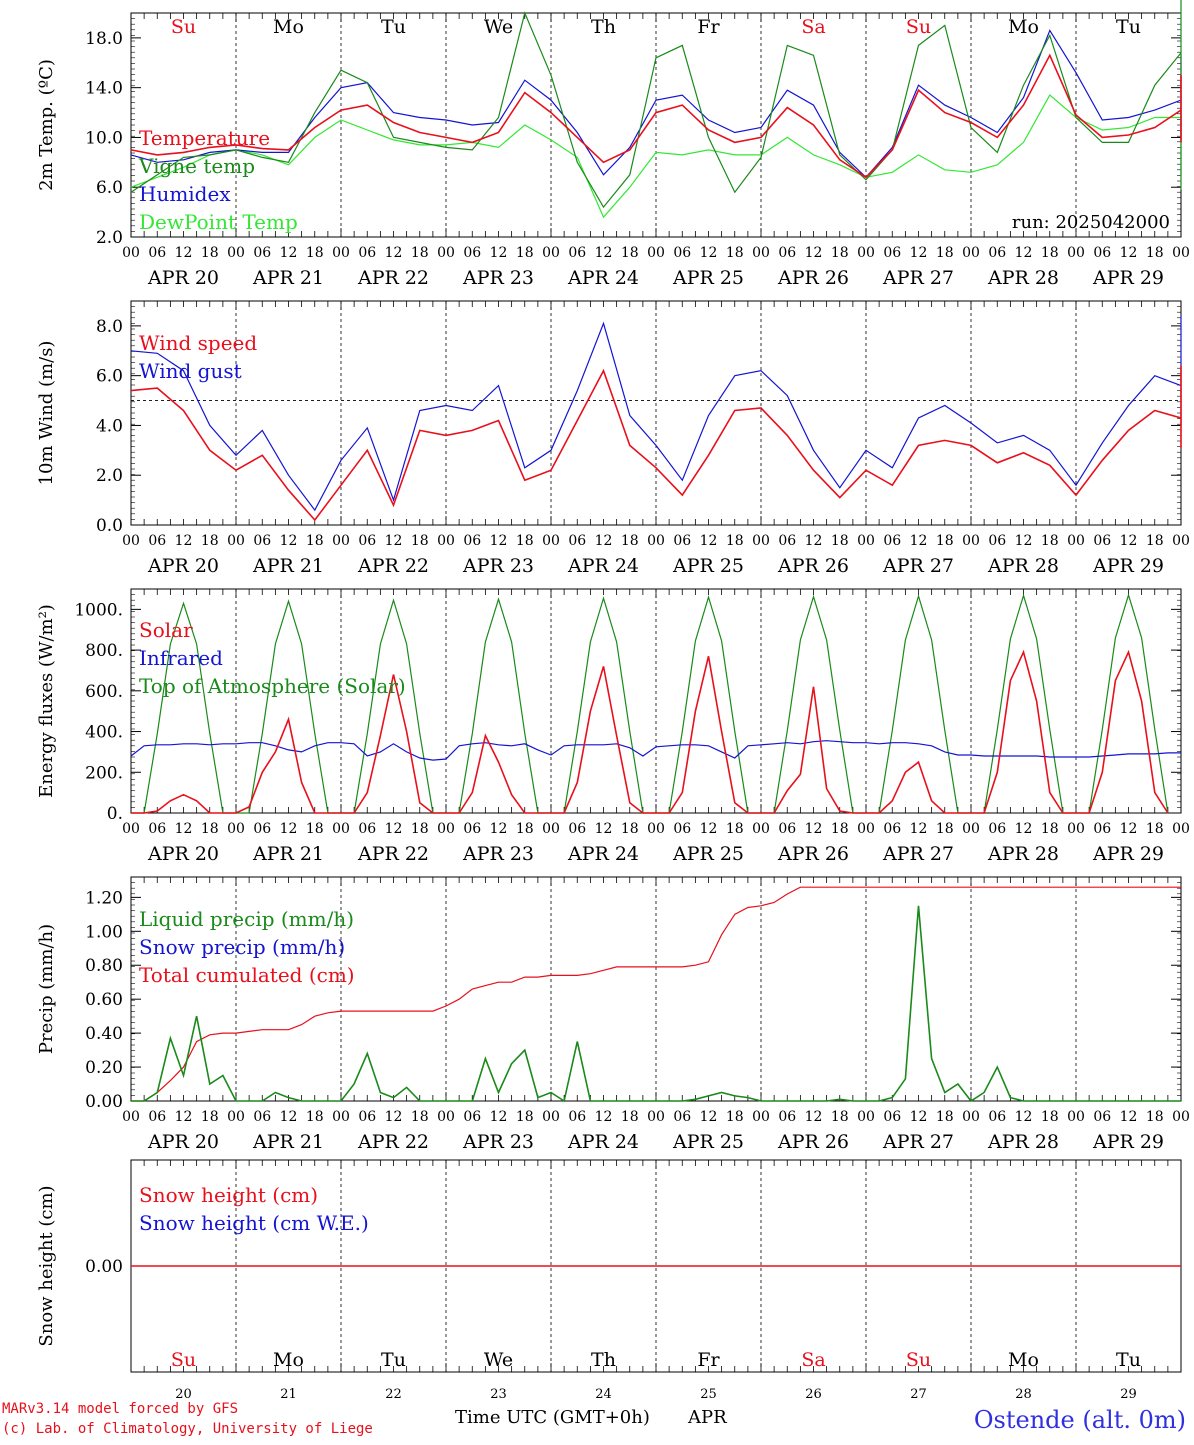 Image resolution: width=1194 pixels, height=1445 pixels. What do you see at coordinates (104, 39) in the screenshot?
I see `y-tick-label: 18.0` at bounding box center [104, 39].